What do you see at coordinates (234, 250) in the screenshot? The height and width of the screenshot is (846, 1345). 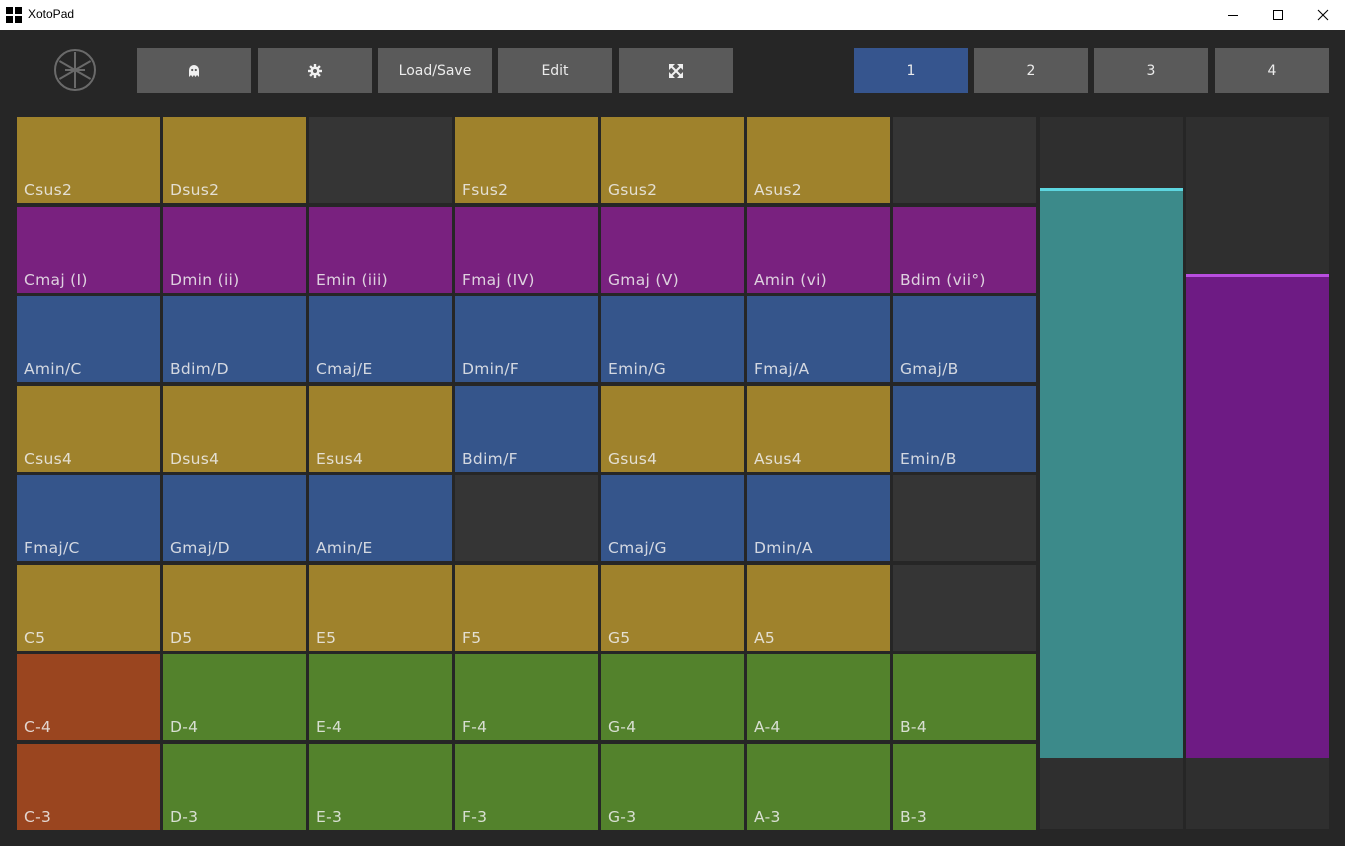 I see `chord-pad: Dmin (ii)` at bounding box center [234, 250].